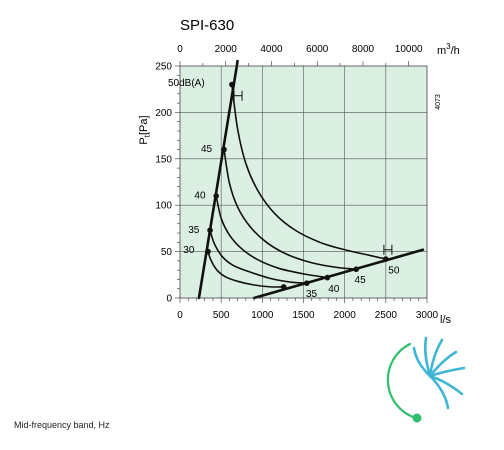  What do you see at coordinates (186, 83) in the screenshot?
I see `curve-label: 50dB(A)` at bounding box center [186, 83].